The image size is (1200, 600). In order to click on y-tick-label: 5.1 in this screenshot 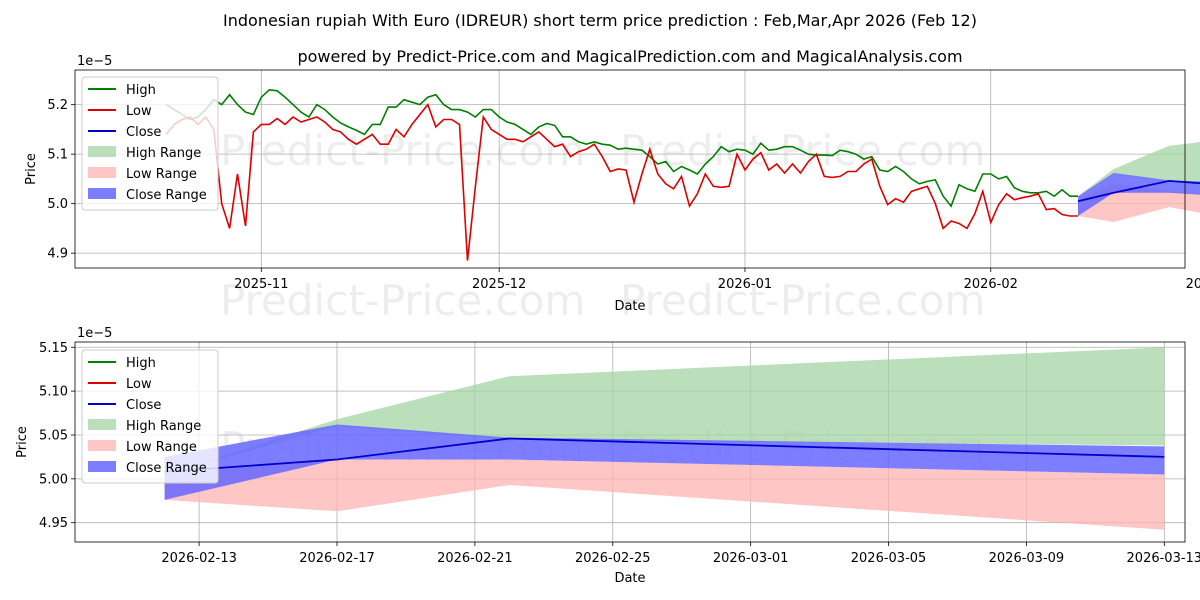, I will do `click(57, 155)`.